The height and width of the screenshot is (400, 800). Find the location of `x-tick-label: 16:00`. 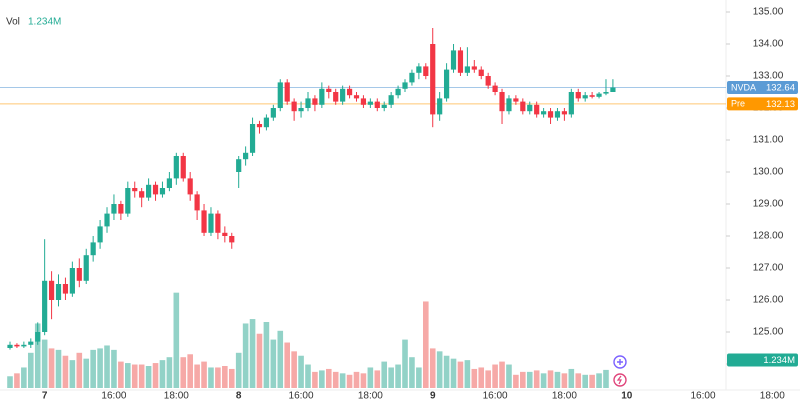

x-tick-label: 16:00 is located at coordinates (702, 395).